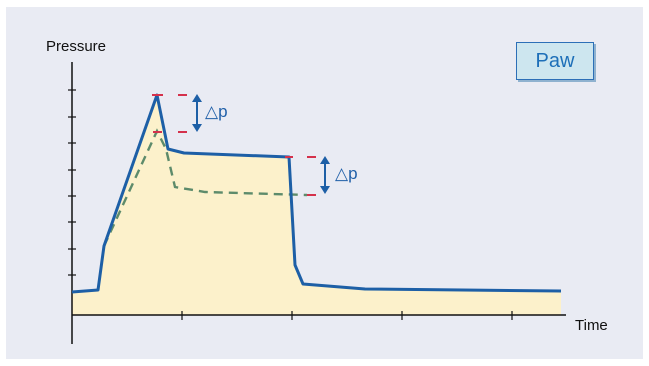  Describe the element at coordinates (346, 173) in the screenshot. I see `delta-label-right: △p` at that location.